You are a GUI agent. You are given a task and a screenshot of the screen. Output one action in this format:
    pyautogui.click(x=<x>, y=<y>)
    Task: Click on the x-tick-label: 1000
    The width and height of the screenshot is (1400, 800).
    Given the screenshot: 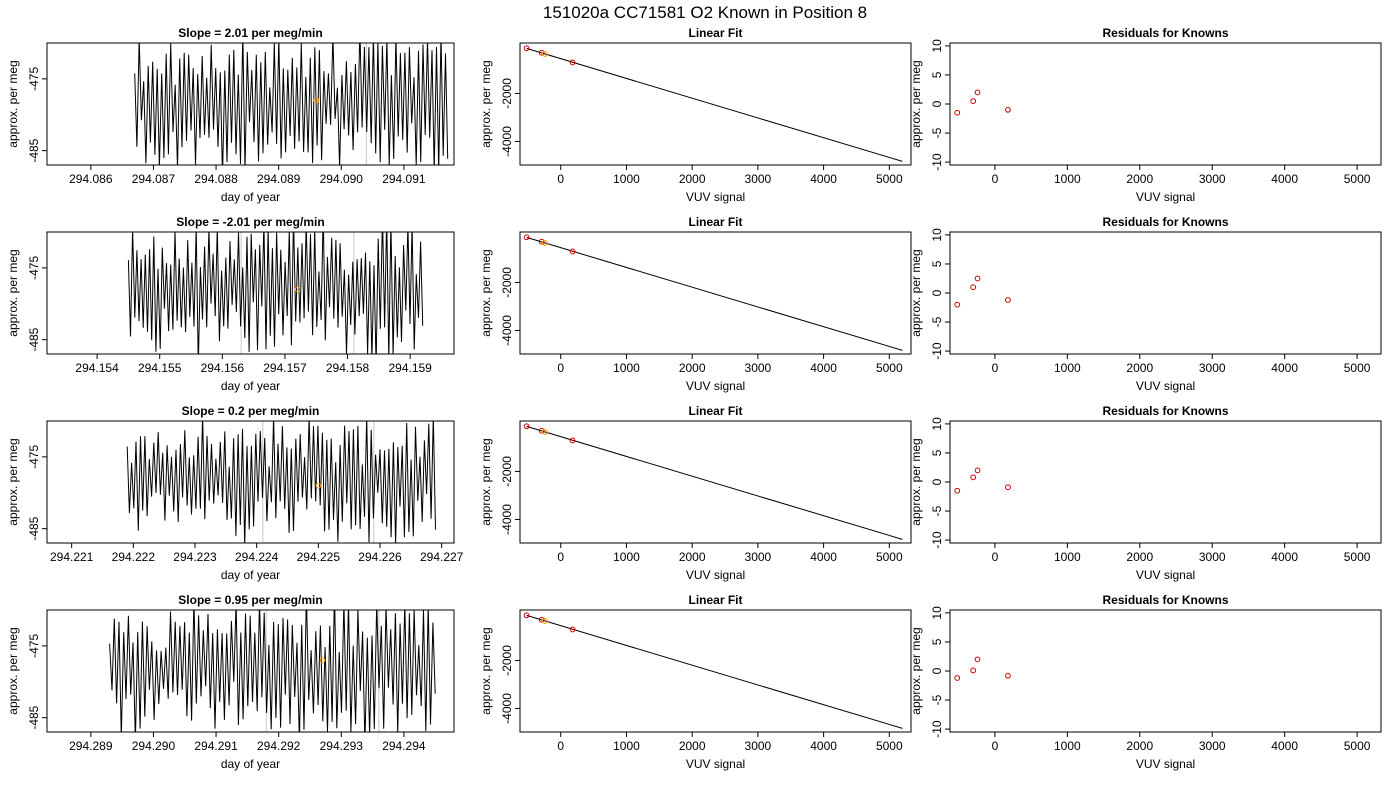 What is the action you would take?
    pyautogui.click(x=626, y=746)
    